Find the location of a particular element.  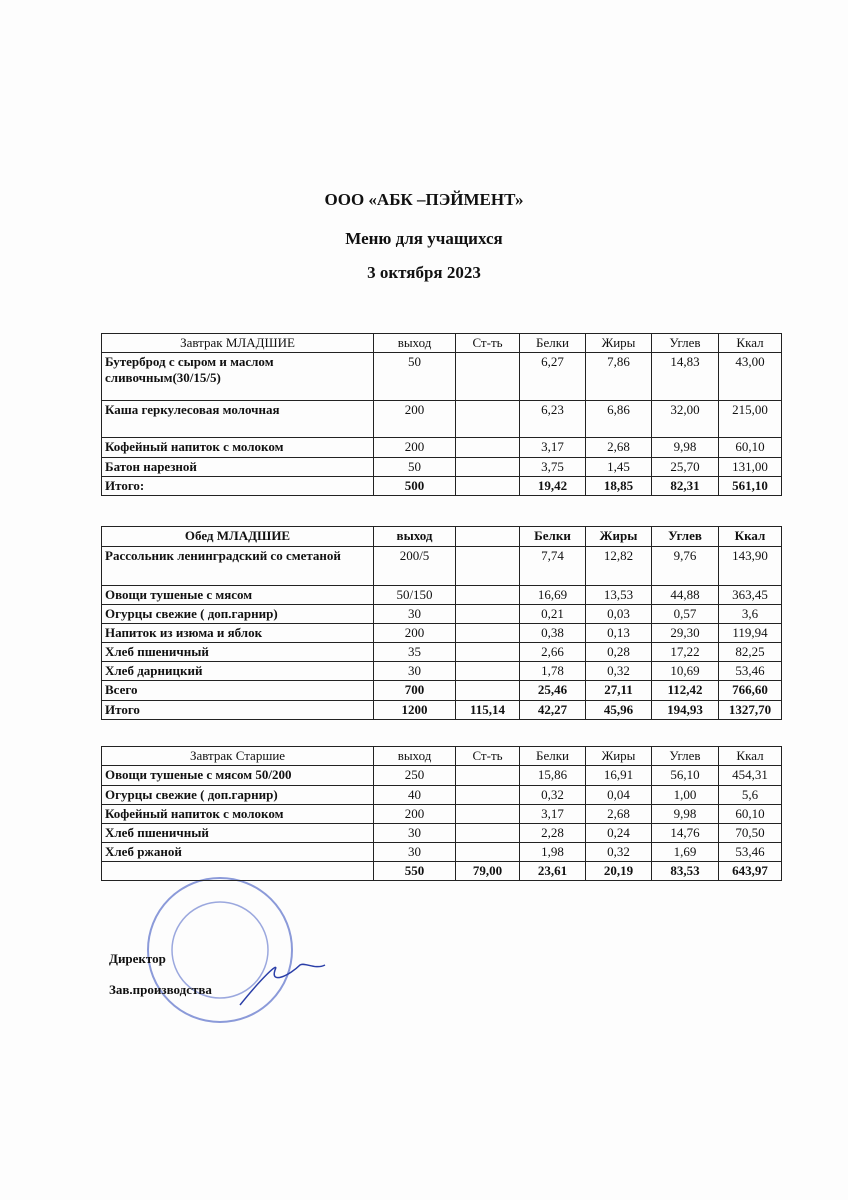

value-cell: 25,70 is located at coordinates (685, 467).